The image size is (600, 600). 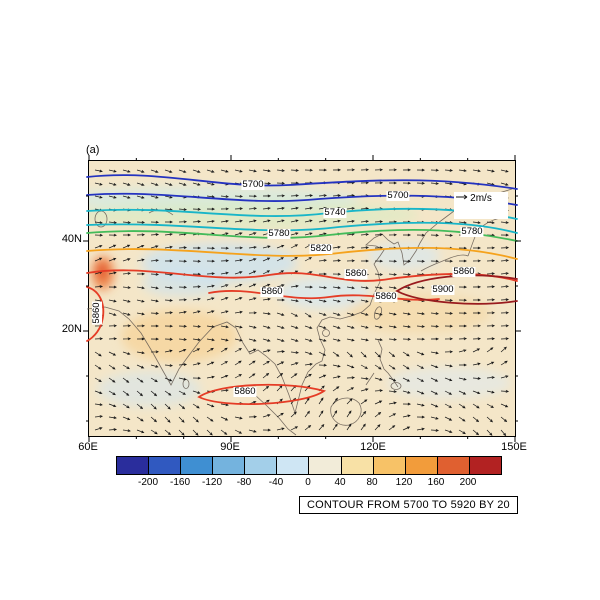 I want to click on colorbar-tick-label: 80, so click(x=372, y=482).